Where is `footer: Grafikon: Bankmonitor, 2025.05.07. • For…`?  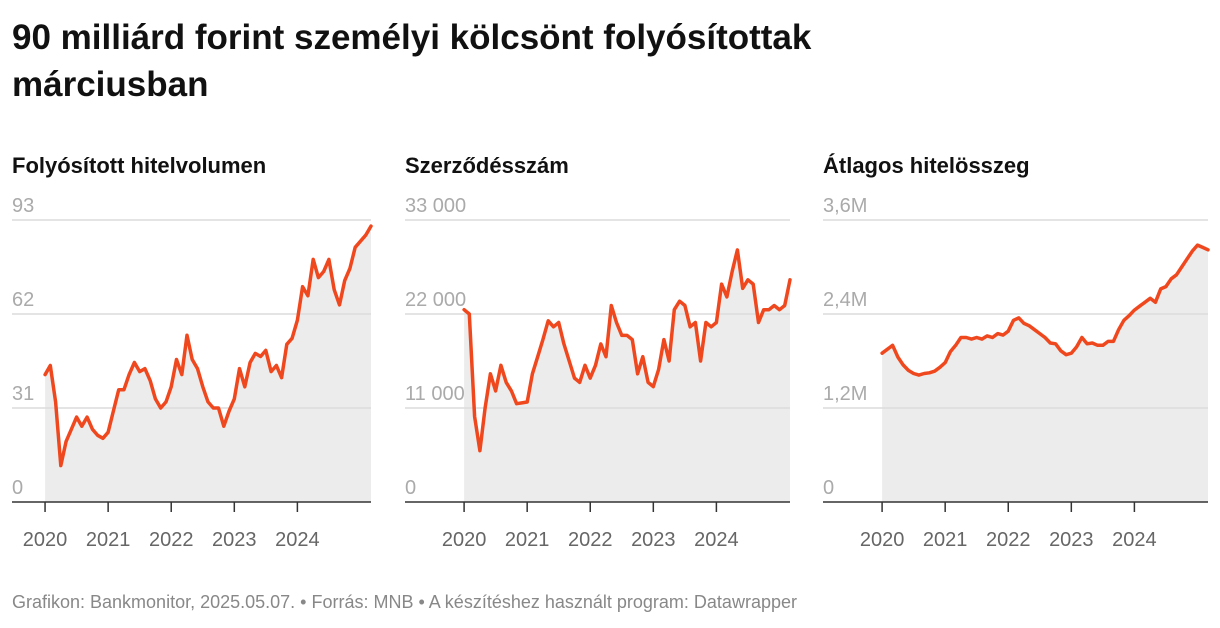
footer: Grafikon: Bankmonitor, 2025.05.07. • For… is located at coordinates (404, 602).